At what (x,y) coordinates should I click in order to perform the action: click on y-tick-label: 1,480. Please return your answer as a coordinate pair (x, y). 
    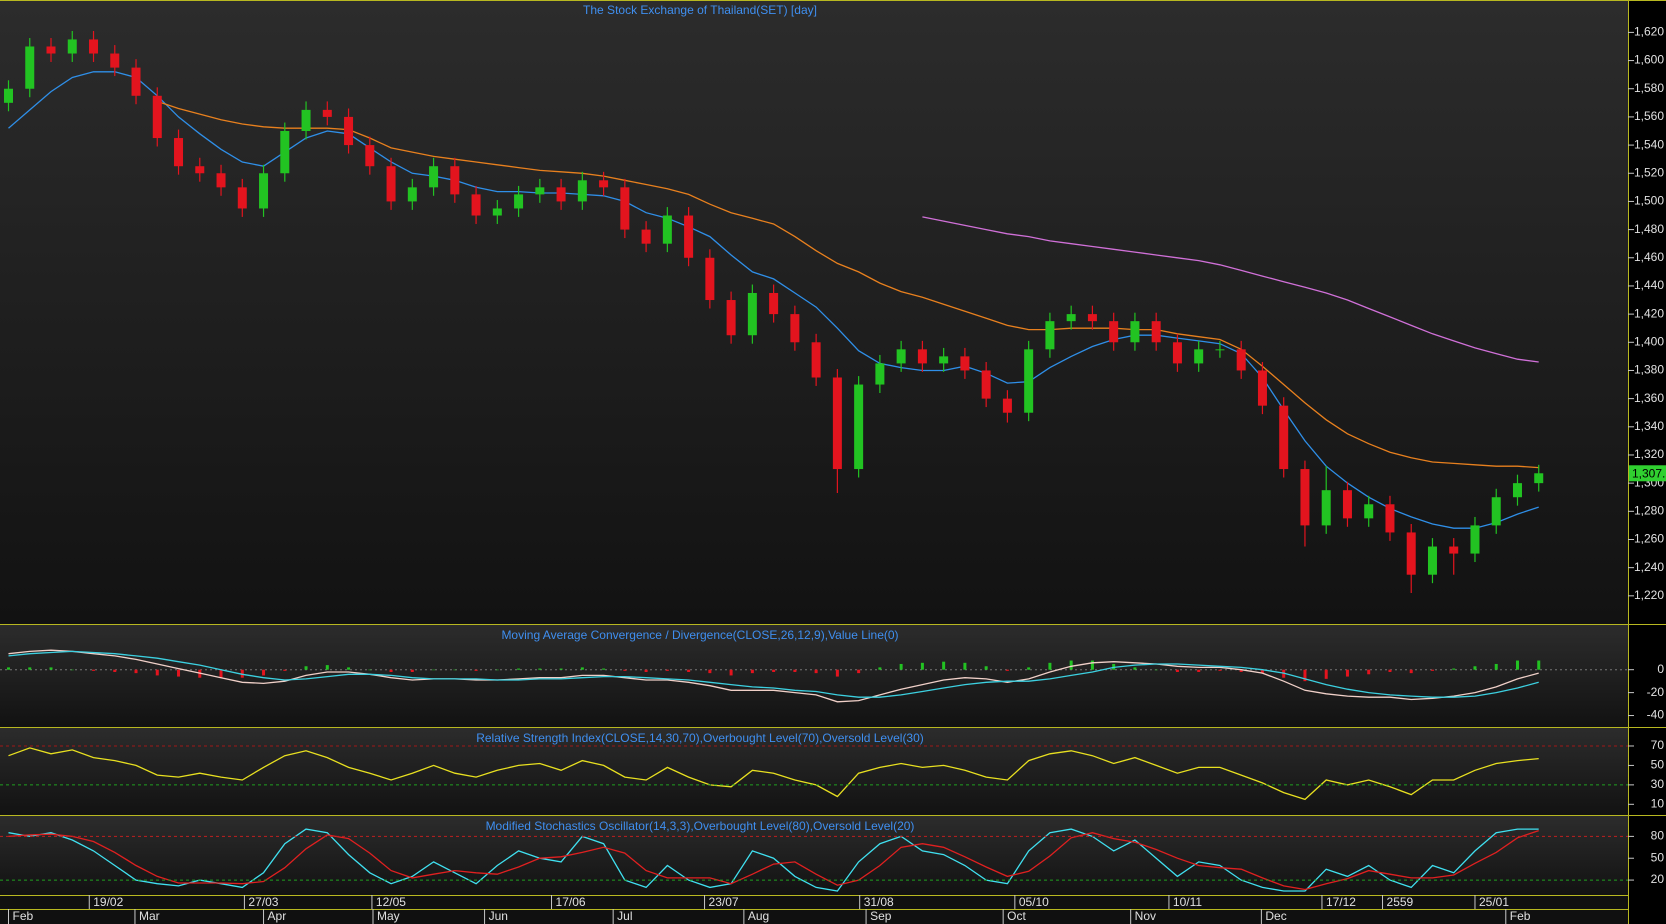
    Looking at the image, I should click on (1649, 229).